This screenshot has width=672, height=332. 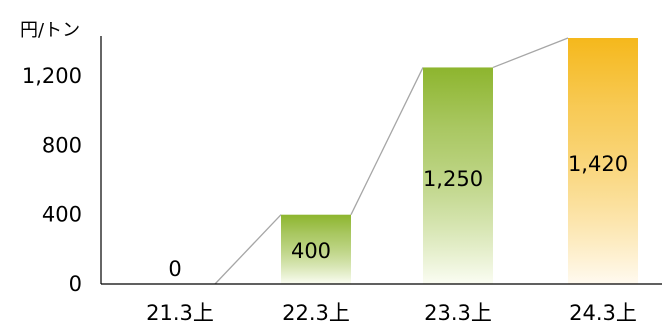 What do you see at coordinates (458, 313) in the screenshot?
I see `x-tick-label: 23.3上` at bounding box center [458, 313].